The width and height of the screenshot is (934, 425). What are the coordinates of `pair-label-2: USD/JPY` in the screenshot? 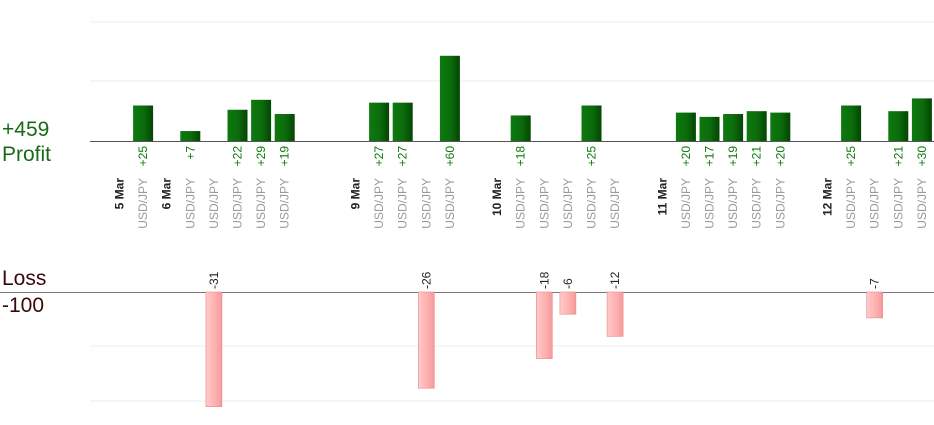 It's located at (214, 203).